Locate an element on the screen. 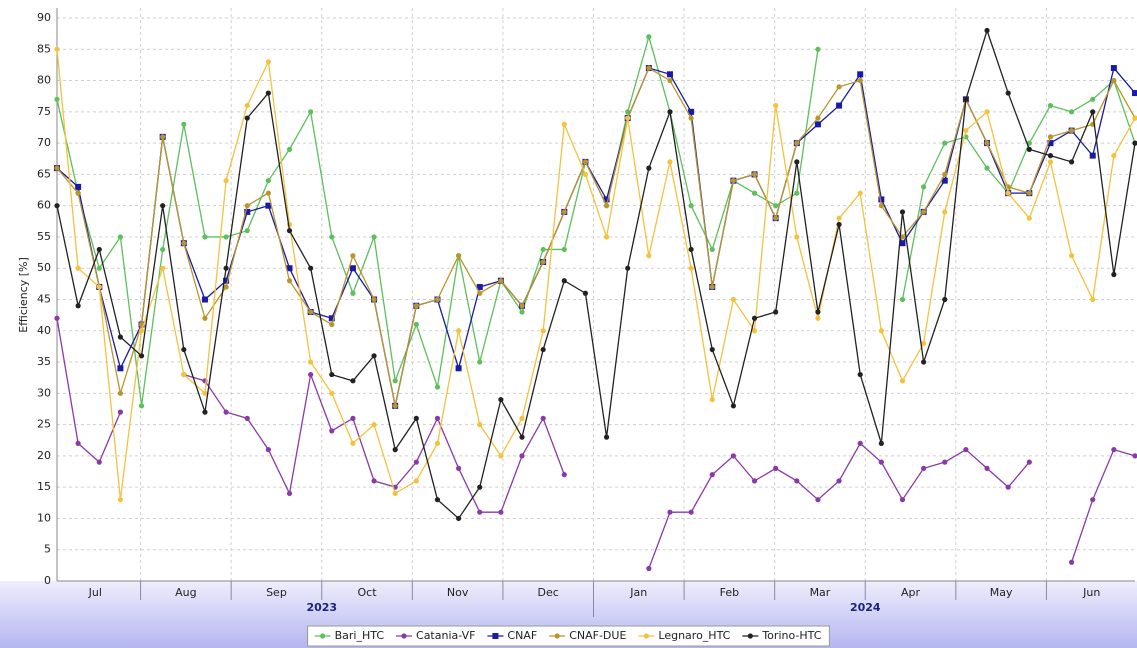 The height and width of the screenshot is (648, 1137). y-tick-label: 70 is located at coordinates (44, 142).